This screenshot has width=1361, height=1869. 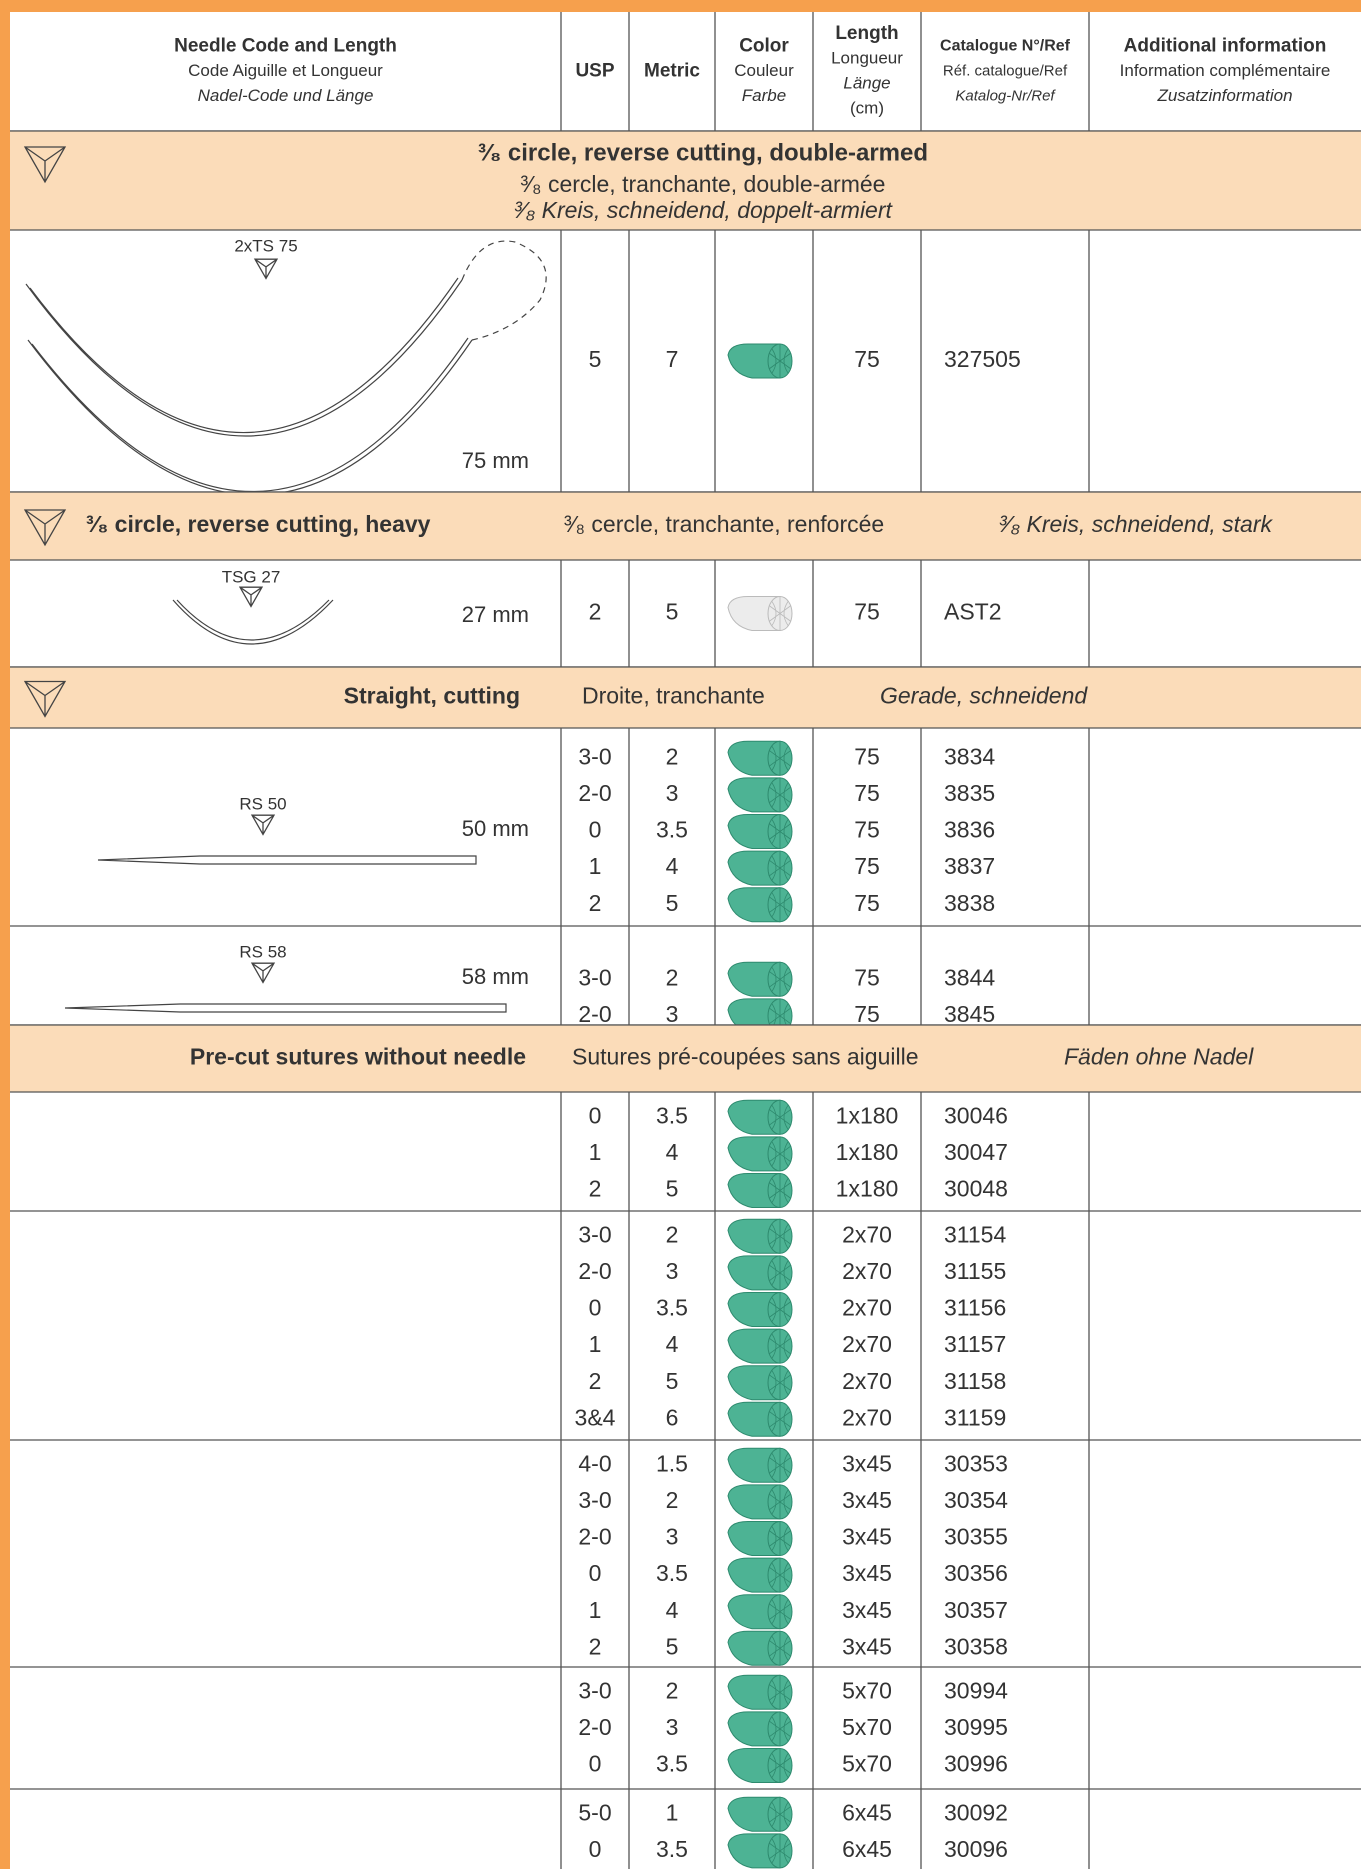 What do you see at coordinates (1225, 70) in the screenshot?
I see `header-fr: Information complémentaire` at bounding box center [1225, 70].